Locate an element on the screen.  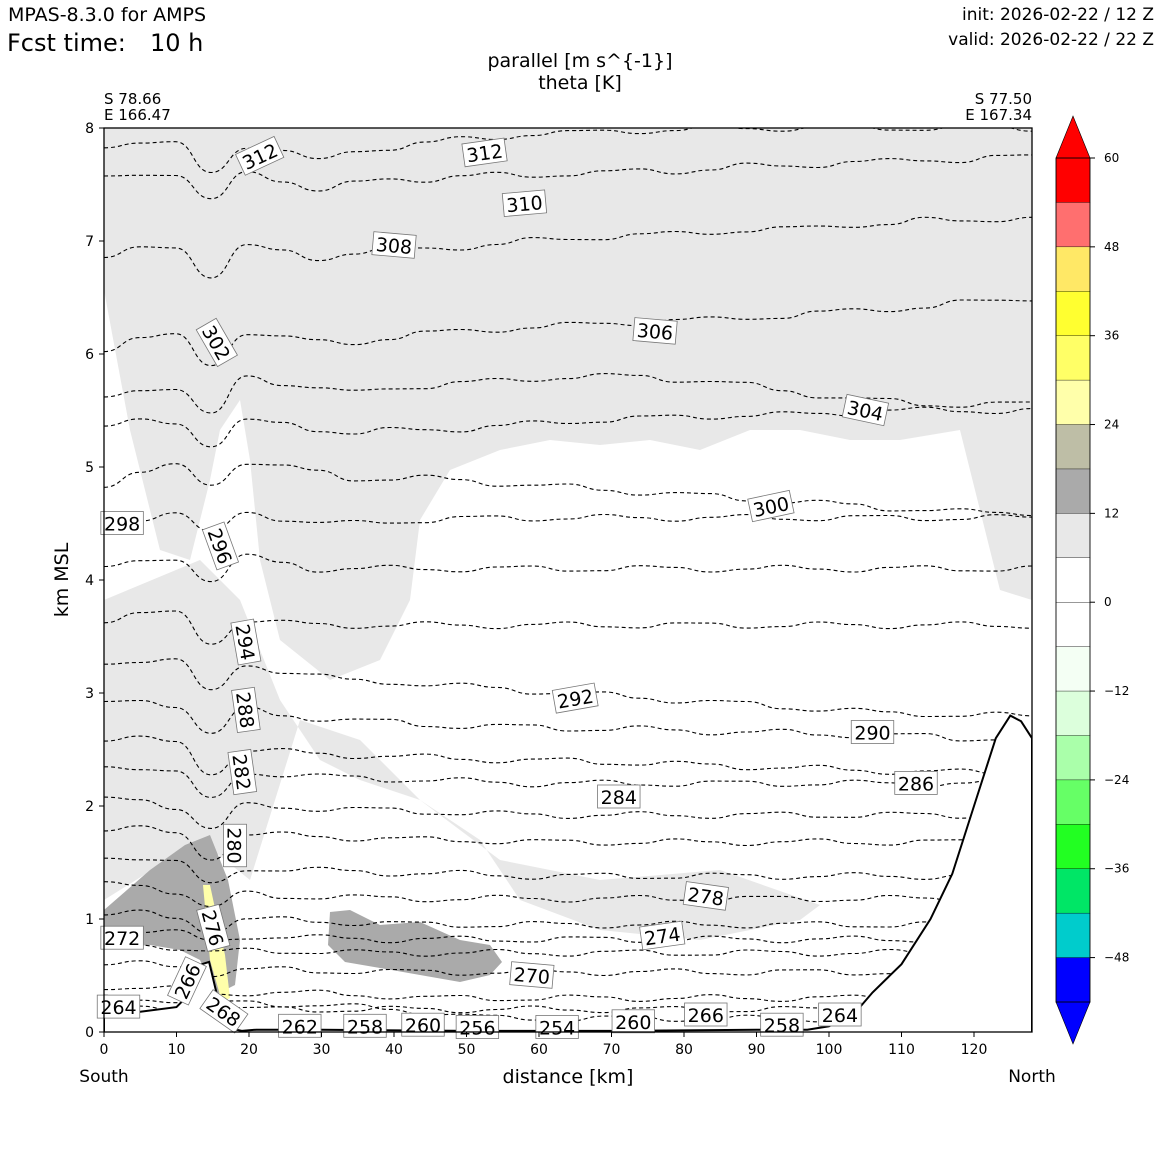
y-tick-label-3: 3 is located at coordinates (89, 694).